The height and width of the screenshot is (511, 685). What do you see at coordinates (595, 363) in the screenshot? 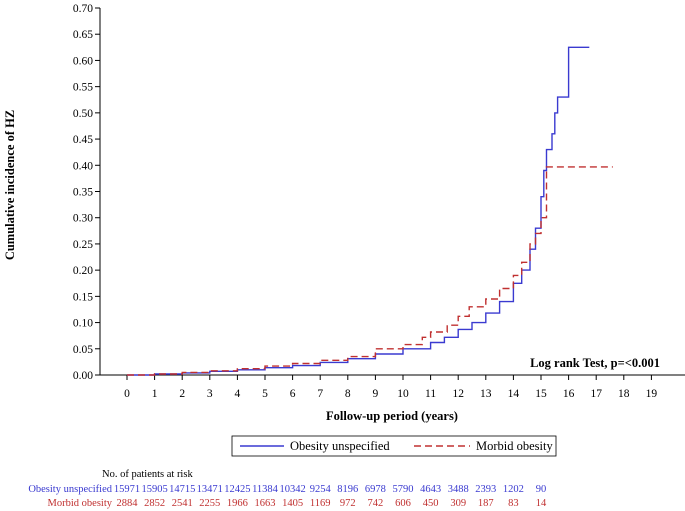
I see `log-rank-annotation: Log rank Test, p=<0.001` at bounding box center [595, 363].